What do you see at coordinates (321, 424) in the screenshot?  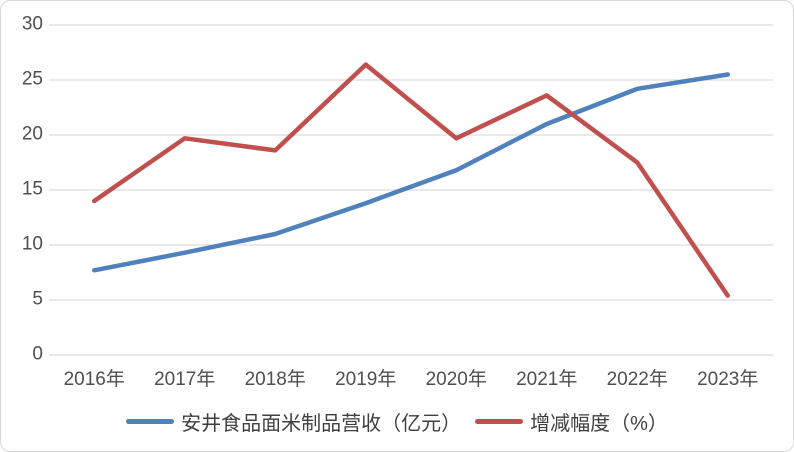 I see `revenue-series-label: 安井食品面米制品营收（亿元）` at bounding box center [321, 424].